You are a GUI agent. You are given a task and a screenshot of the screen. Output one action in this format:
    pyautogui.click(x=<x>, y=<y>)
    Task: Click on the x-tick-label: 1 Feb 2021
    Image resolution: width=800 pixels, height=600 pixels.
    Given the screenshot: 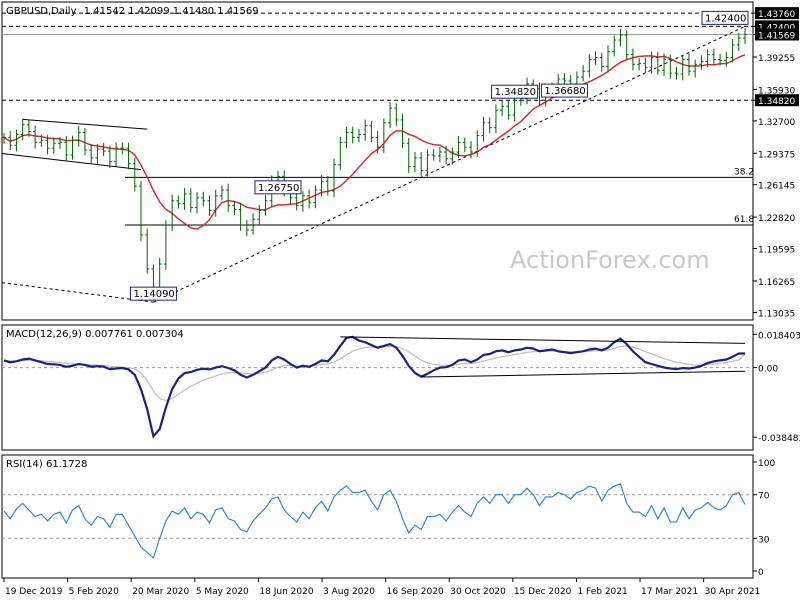 What is the action you would take?
    pyautogui.click(x=602, y=592)
    